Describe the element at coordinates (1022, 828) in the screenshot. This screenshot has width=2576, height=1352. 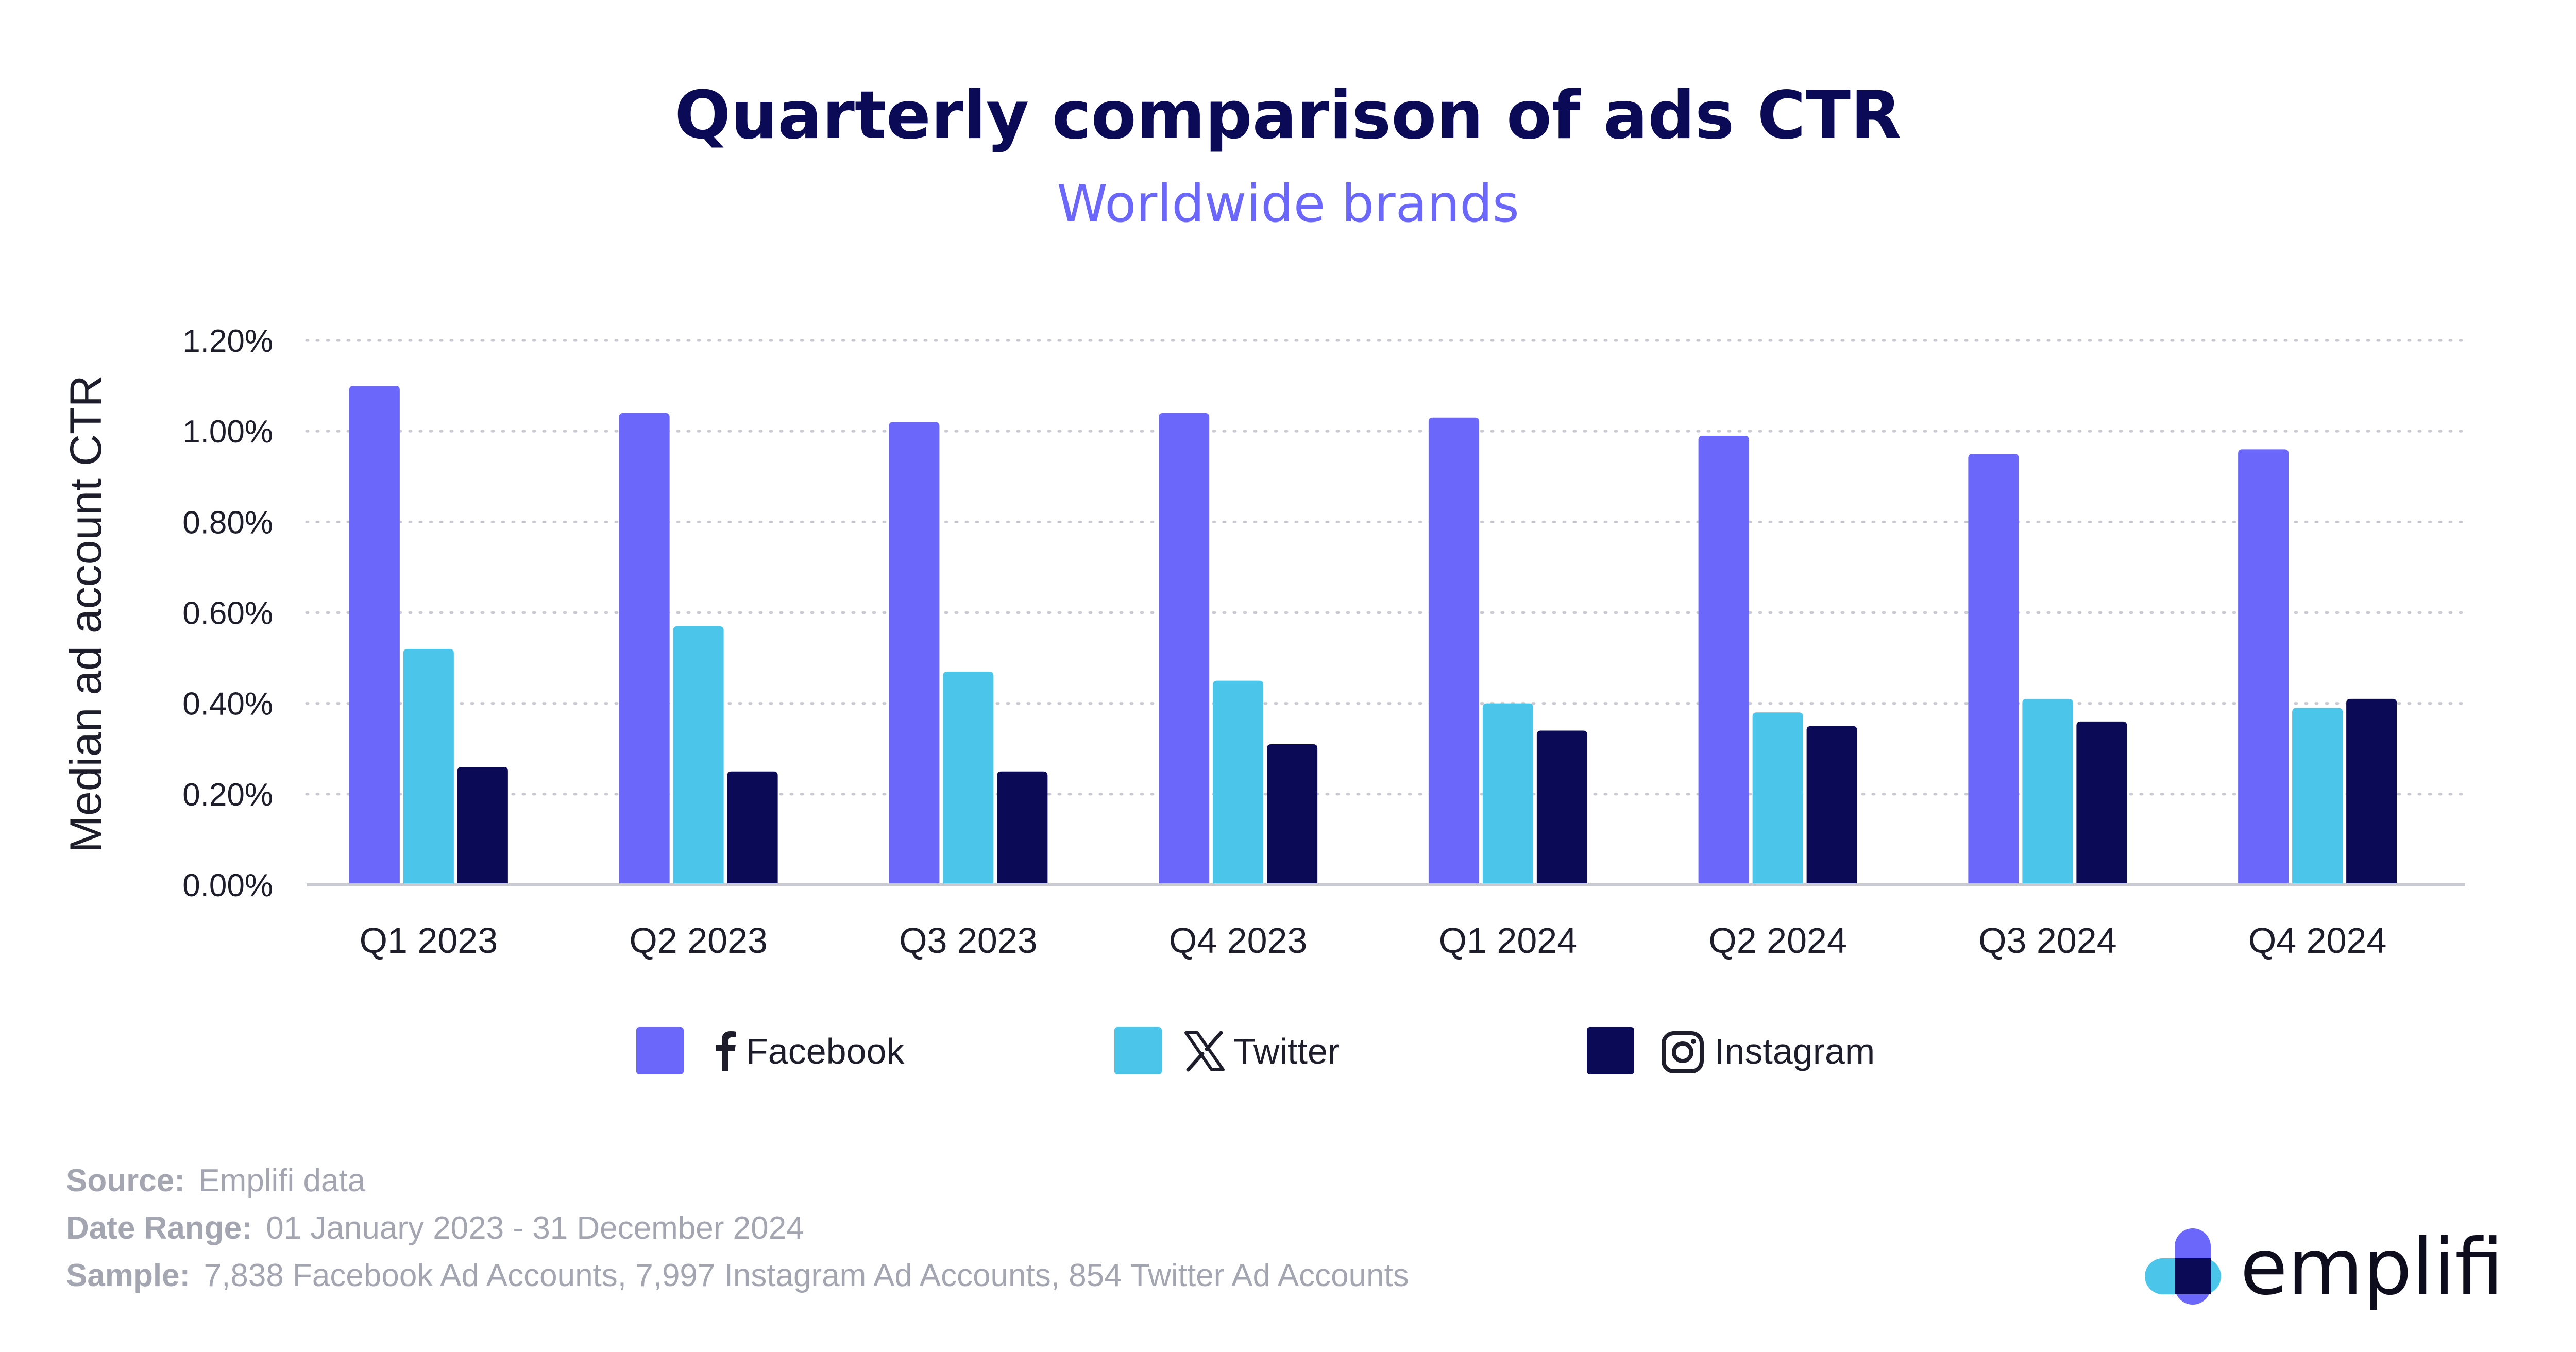
I see `bar-instagram-q3-2023` at that location.